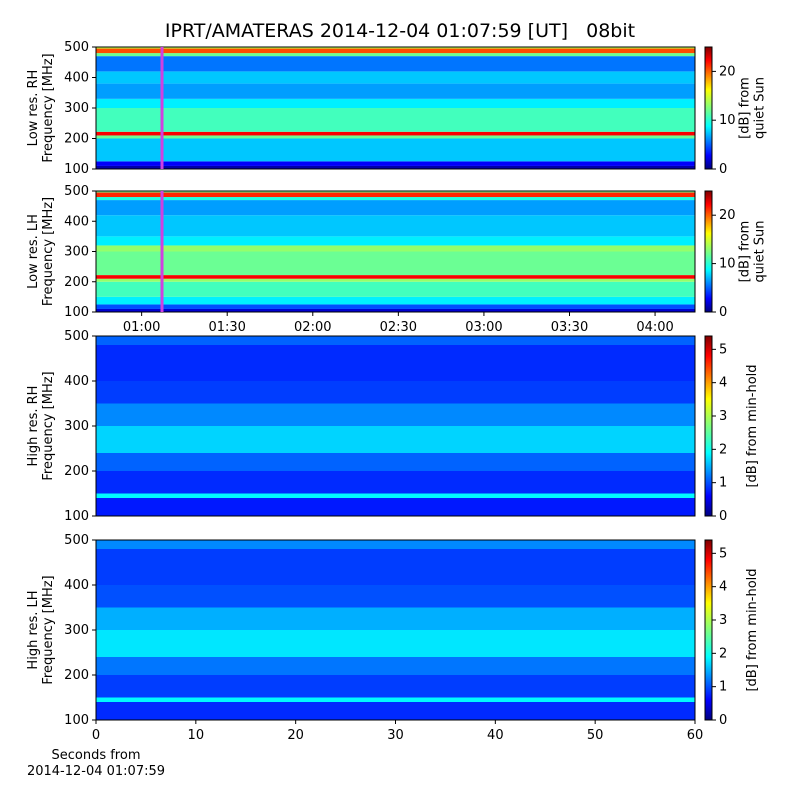 The image size is (800, 804). I want to click on y-axis-label: Low res. LH, so click(33, 251).